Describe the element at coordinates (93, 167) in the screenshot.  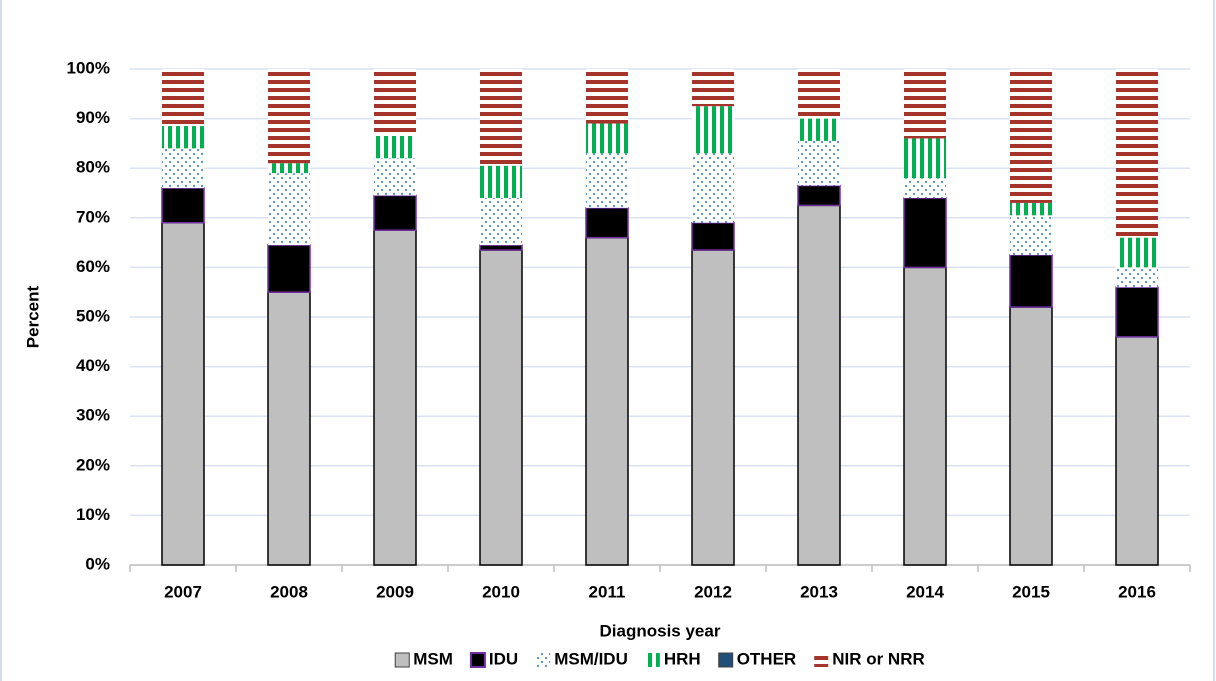
I see `y-tick-label: 80%` at that location.